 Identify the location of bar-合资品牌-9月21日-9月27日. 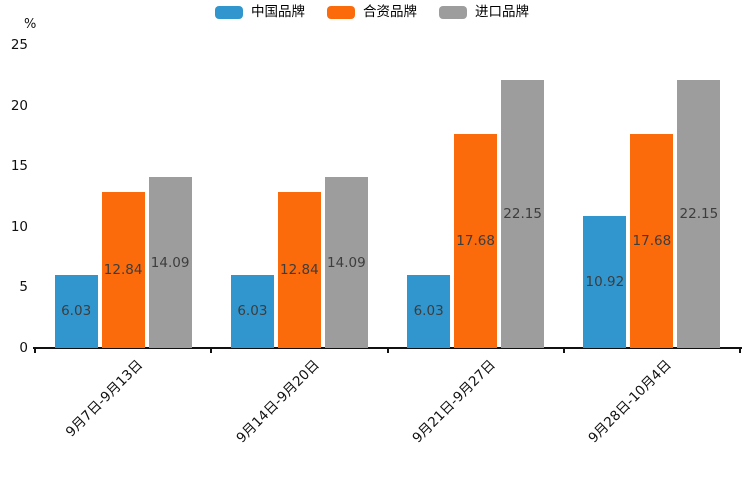
(476, 240).